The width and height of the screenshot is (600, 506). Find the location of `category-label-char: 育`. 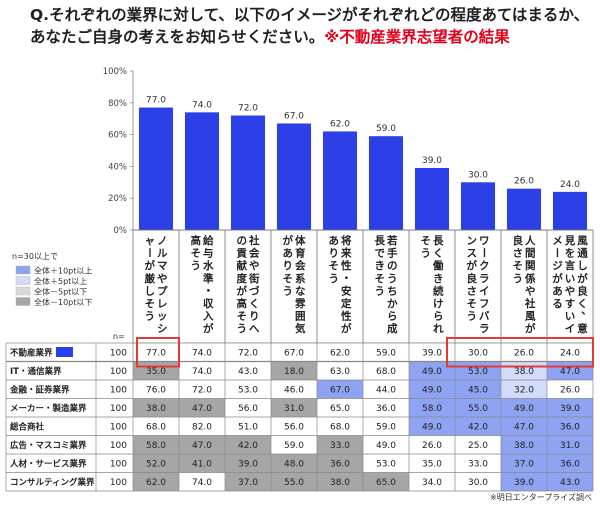

category-label-char: 育 is located at coordinates (300, 253).